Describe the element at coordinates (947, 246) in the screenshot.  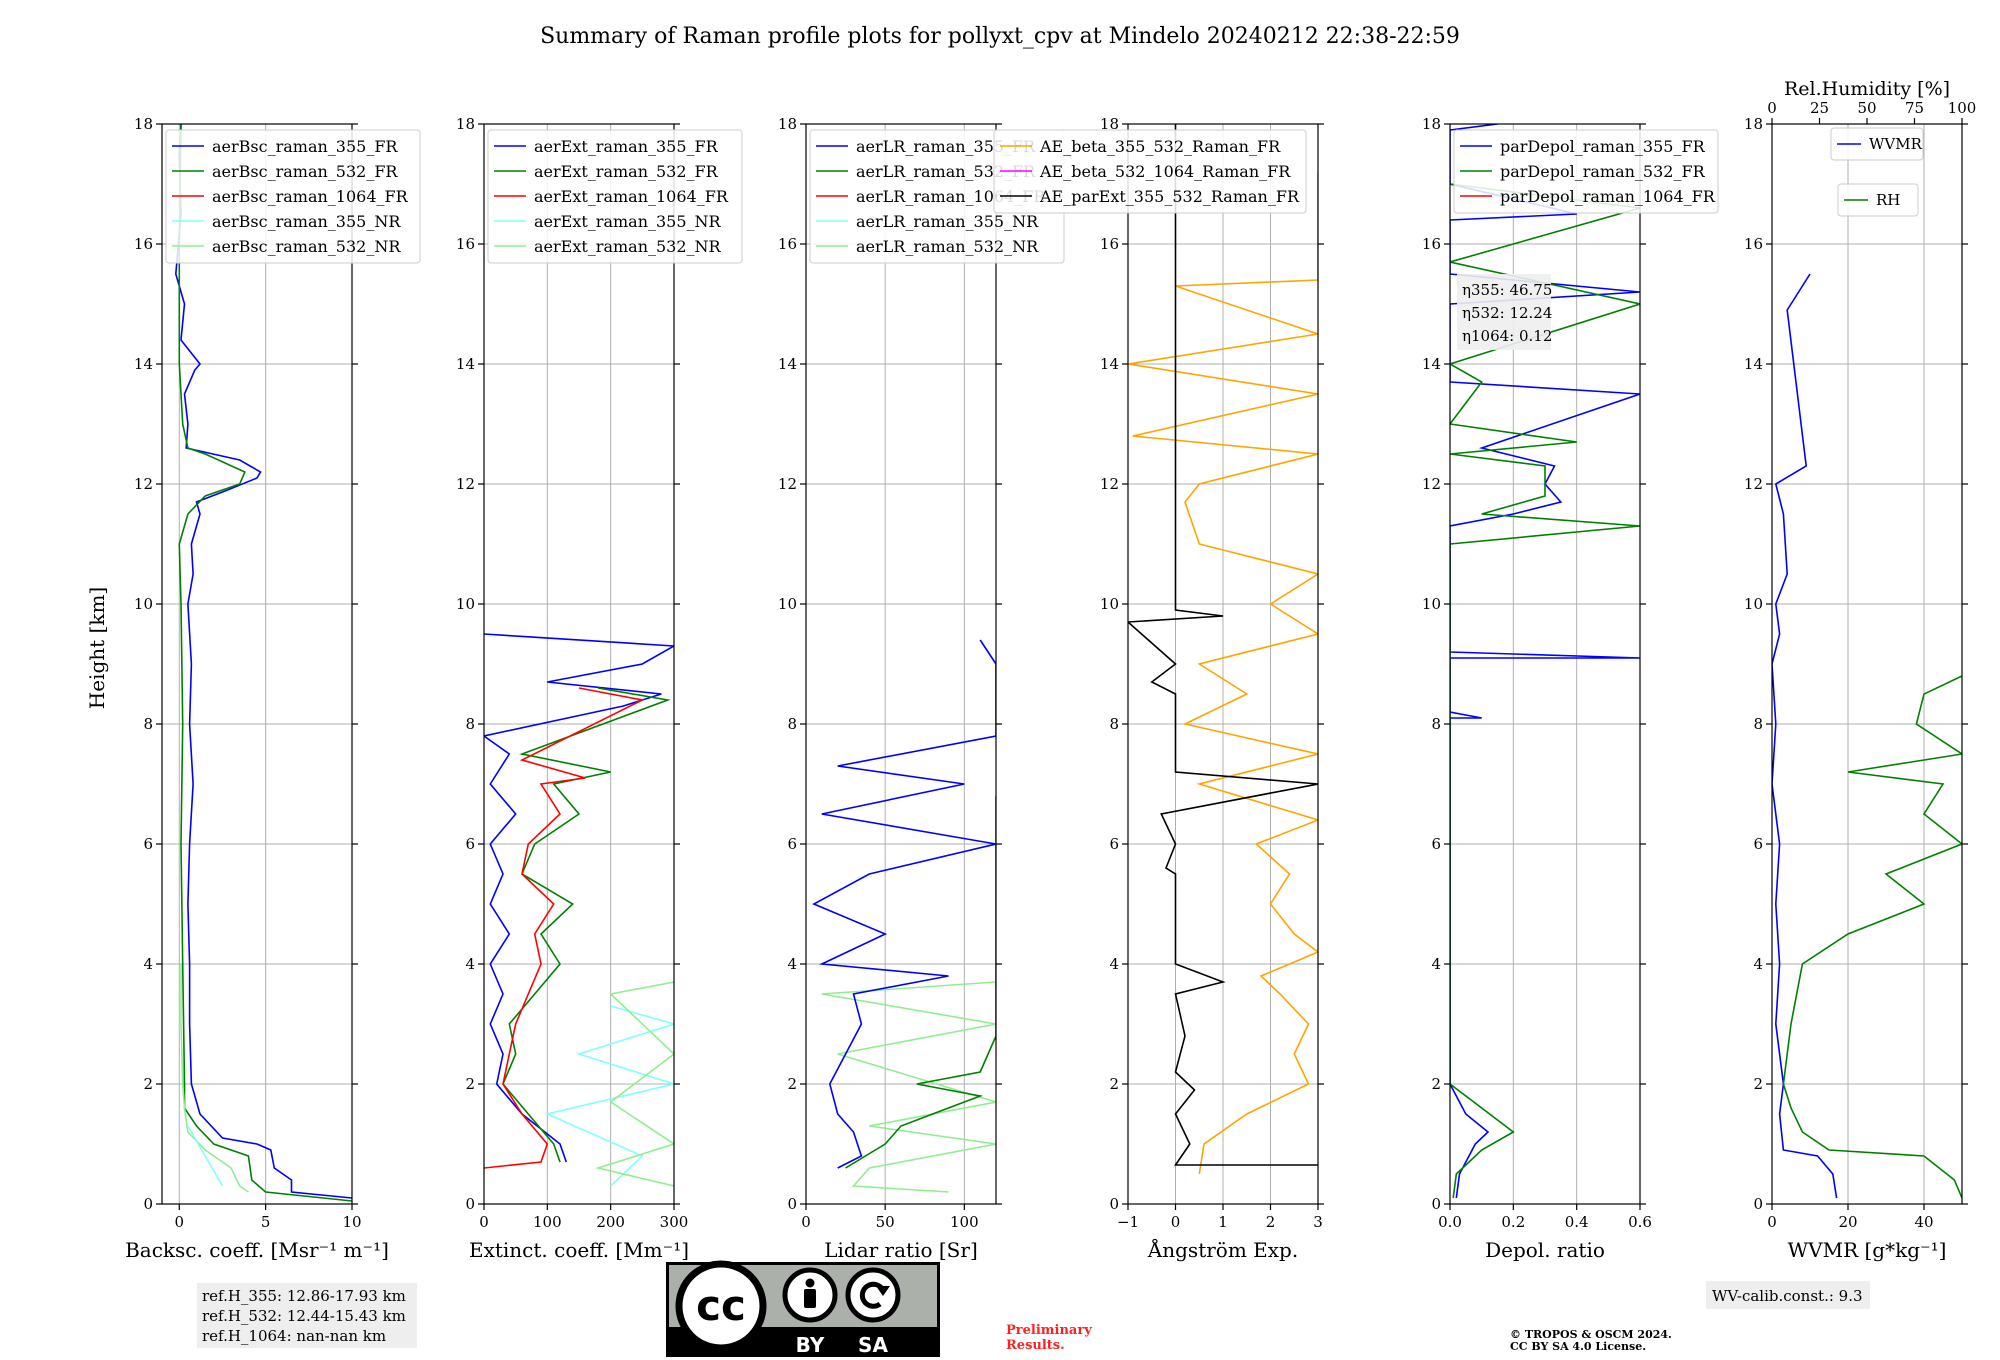
I see `legend-label: aerLR_raman_532_NR` at that location.